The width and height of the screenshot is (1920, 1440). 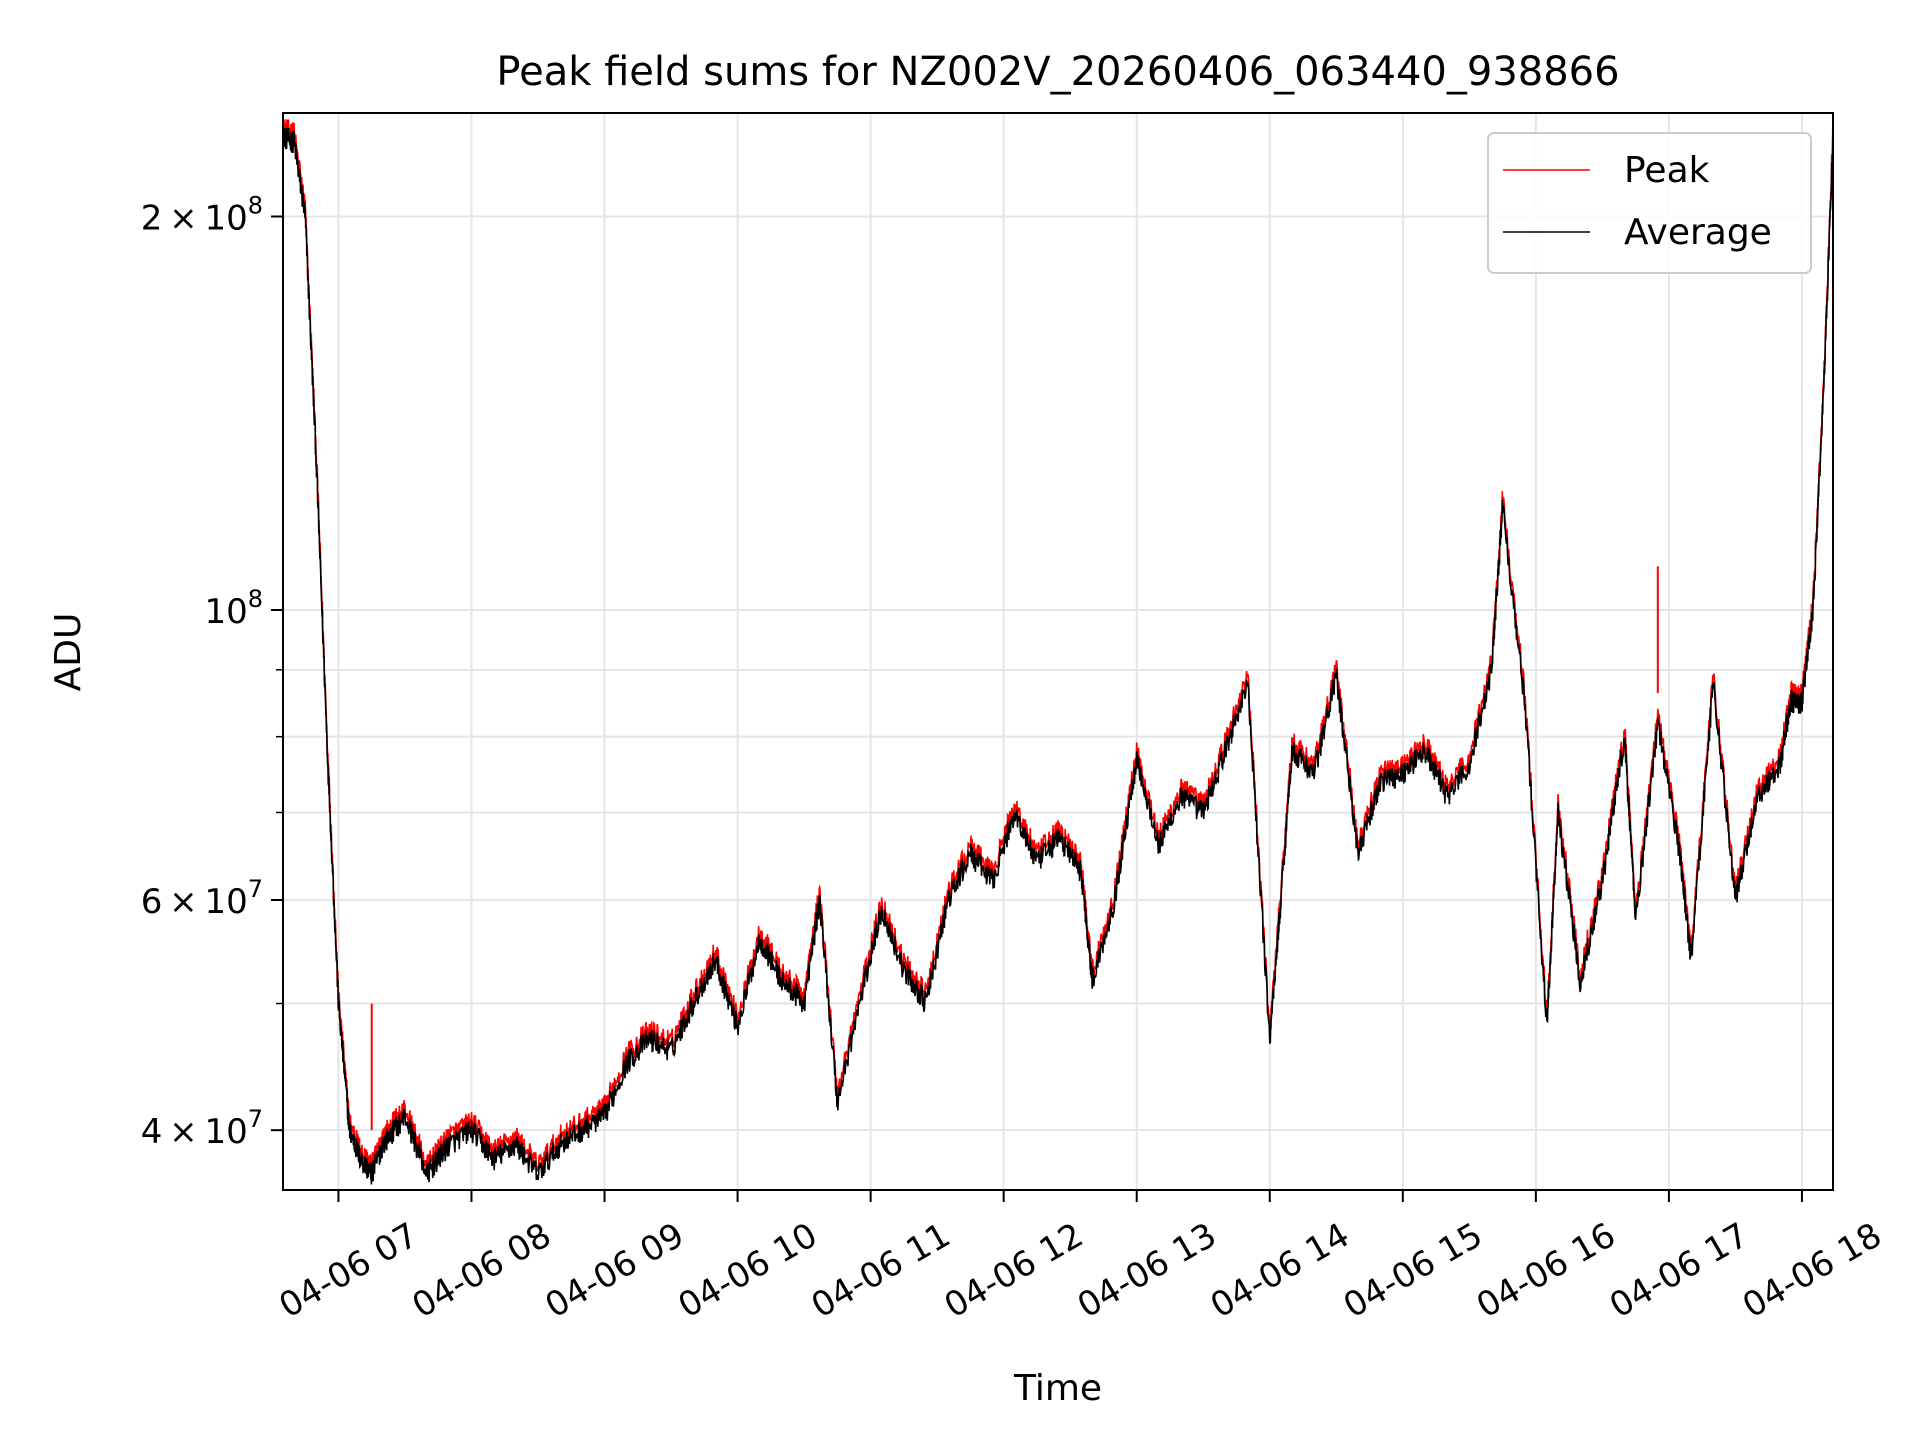 What do you see at coordinates (202, 215) in the screenshot?
I see `y-tick-label: 2 × 10⁸` at bounding box center [202, 215].